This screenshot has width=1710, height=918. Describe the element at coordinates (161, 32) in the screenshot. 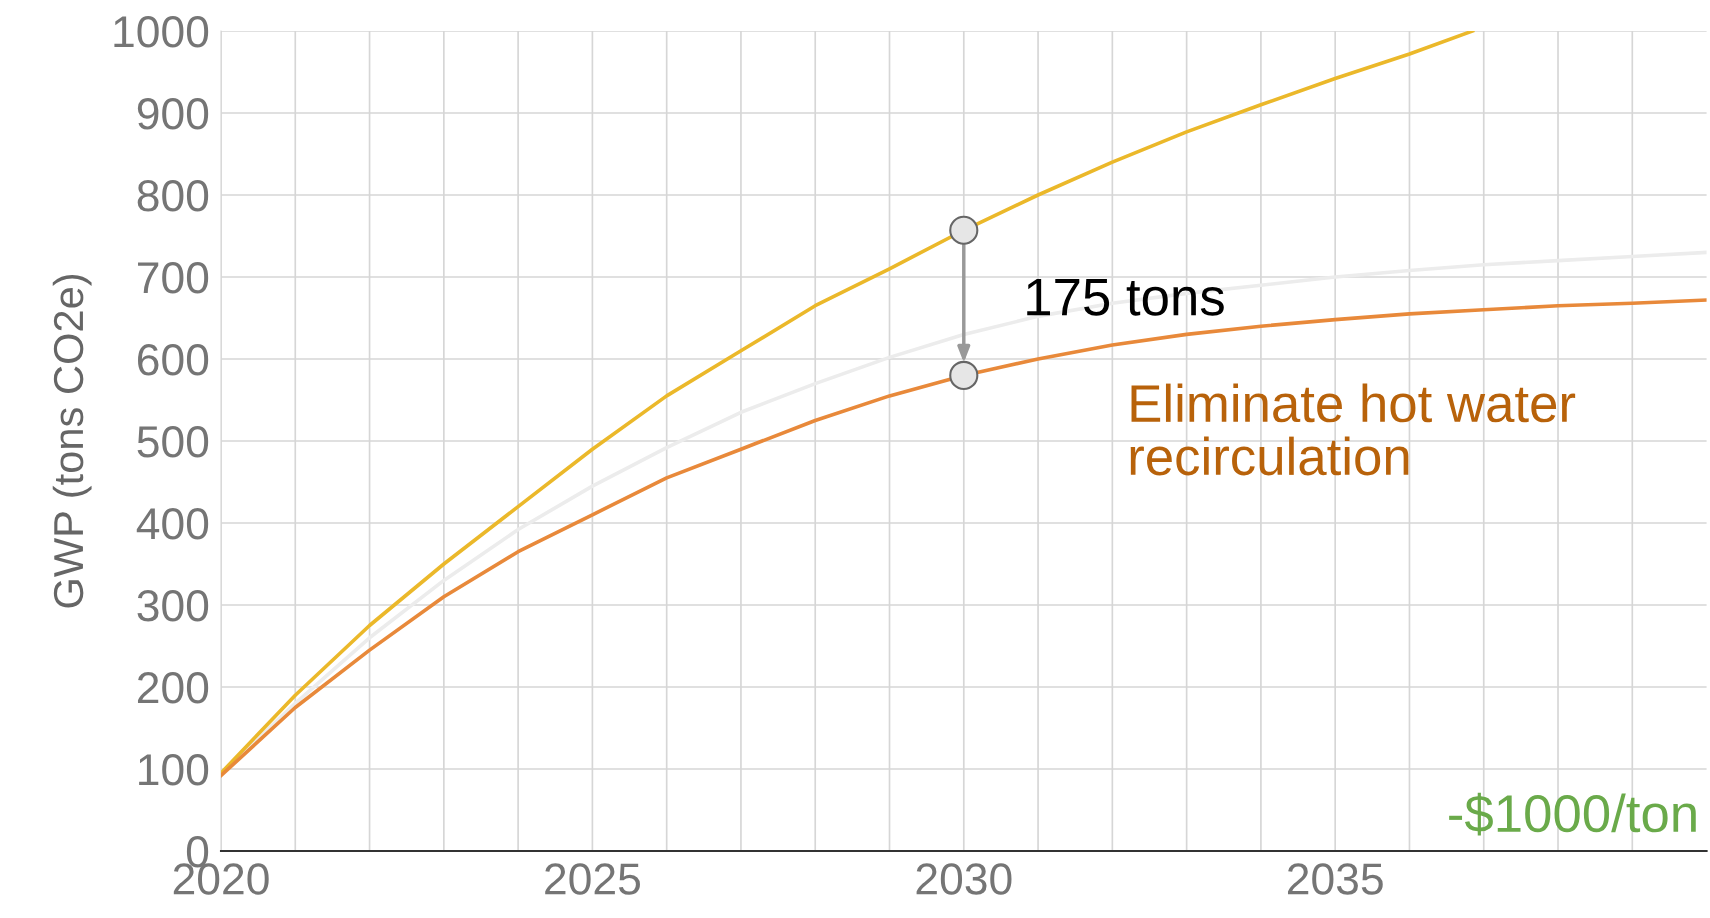

I see `y-tick-label: 1000` at that location.